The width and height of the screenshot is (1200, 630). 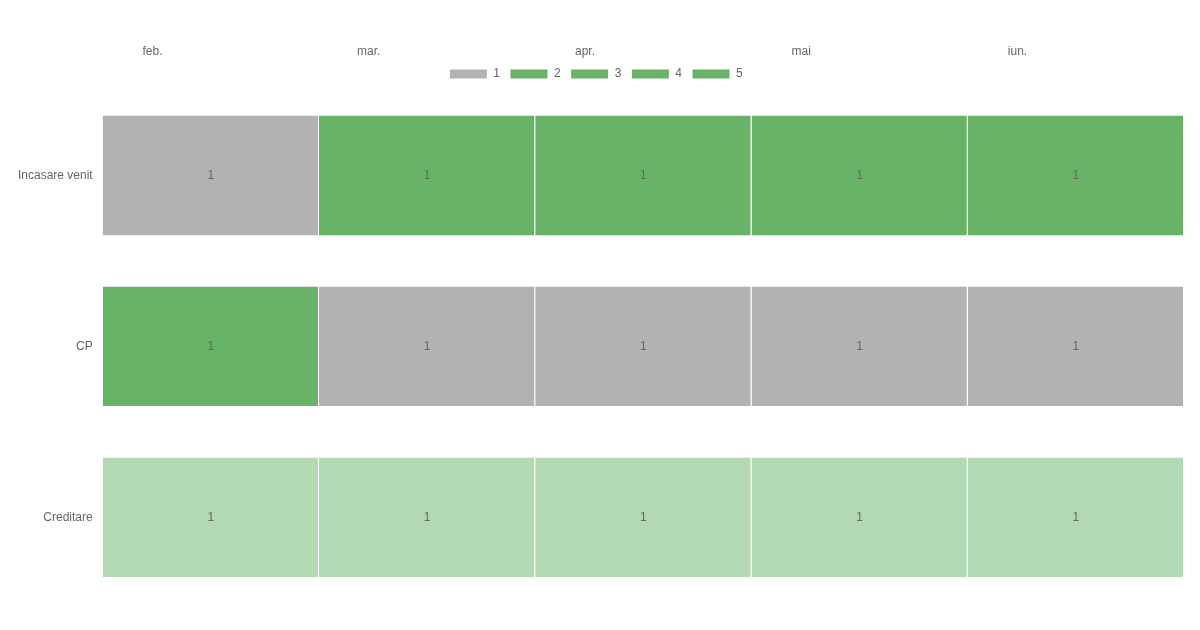 I want to click on y-tick-label: CP, so click(x=84, y=345).